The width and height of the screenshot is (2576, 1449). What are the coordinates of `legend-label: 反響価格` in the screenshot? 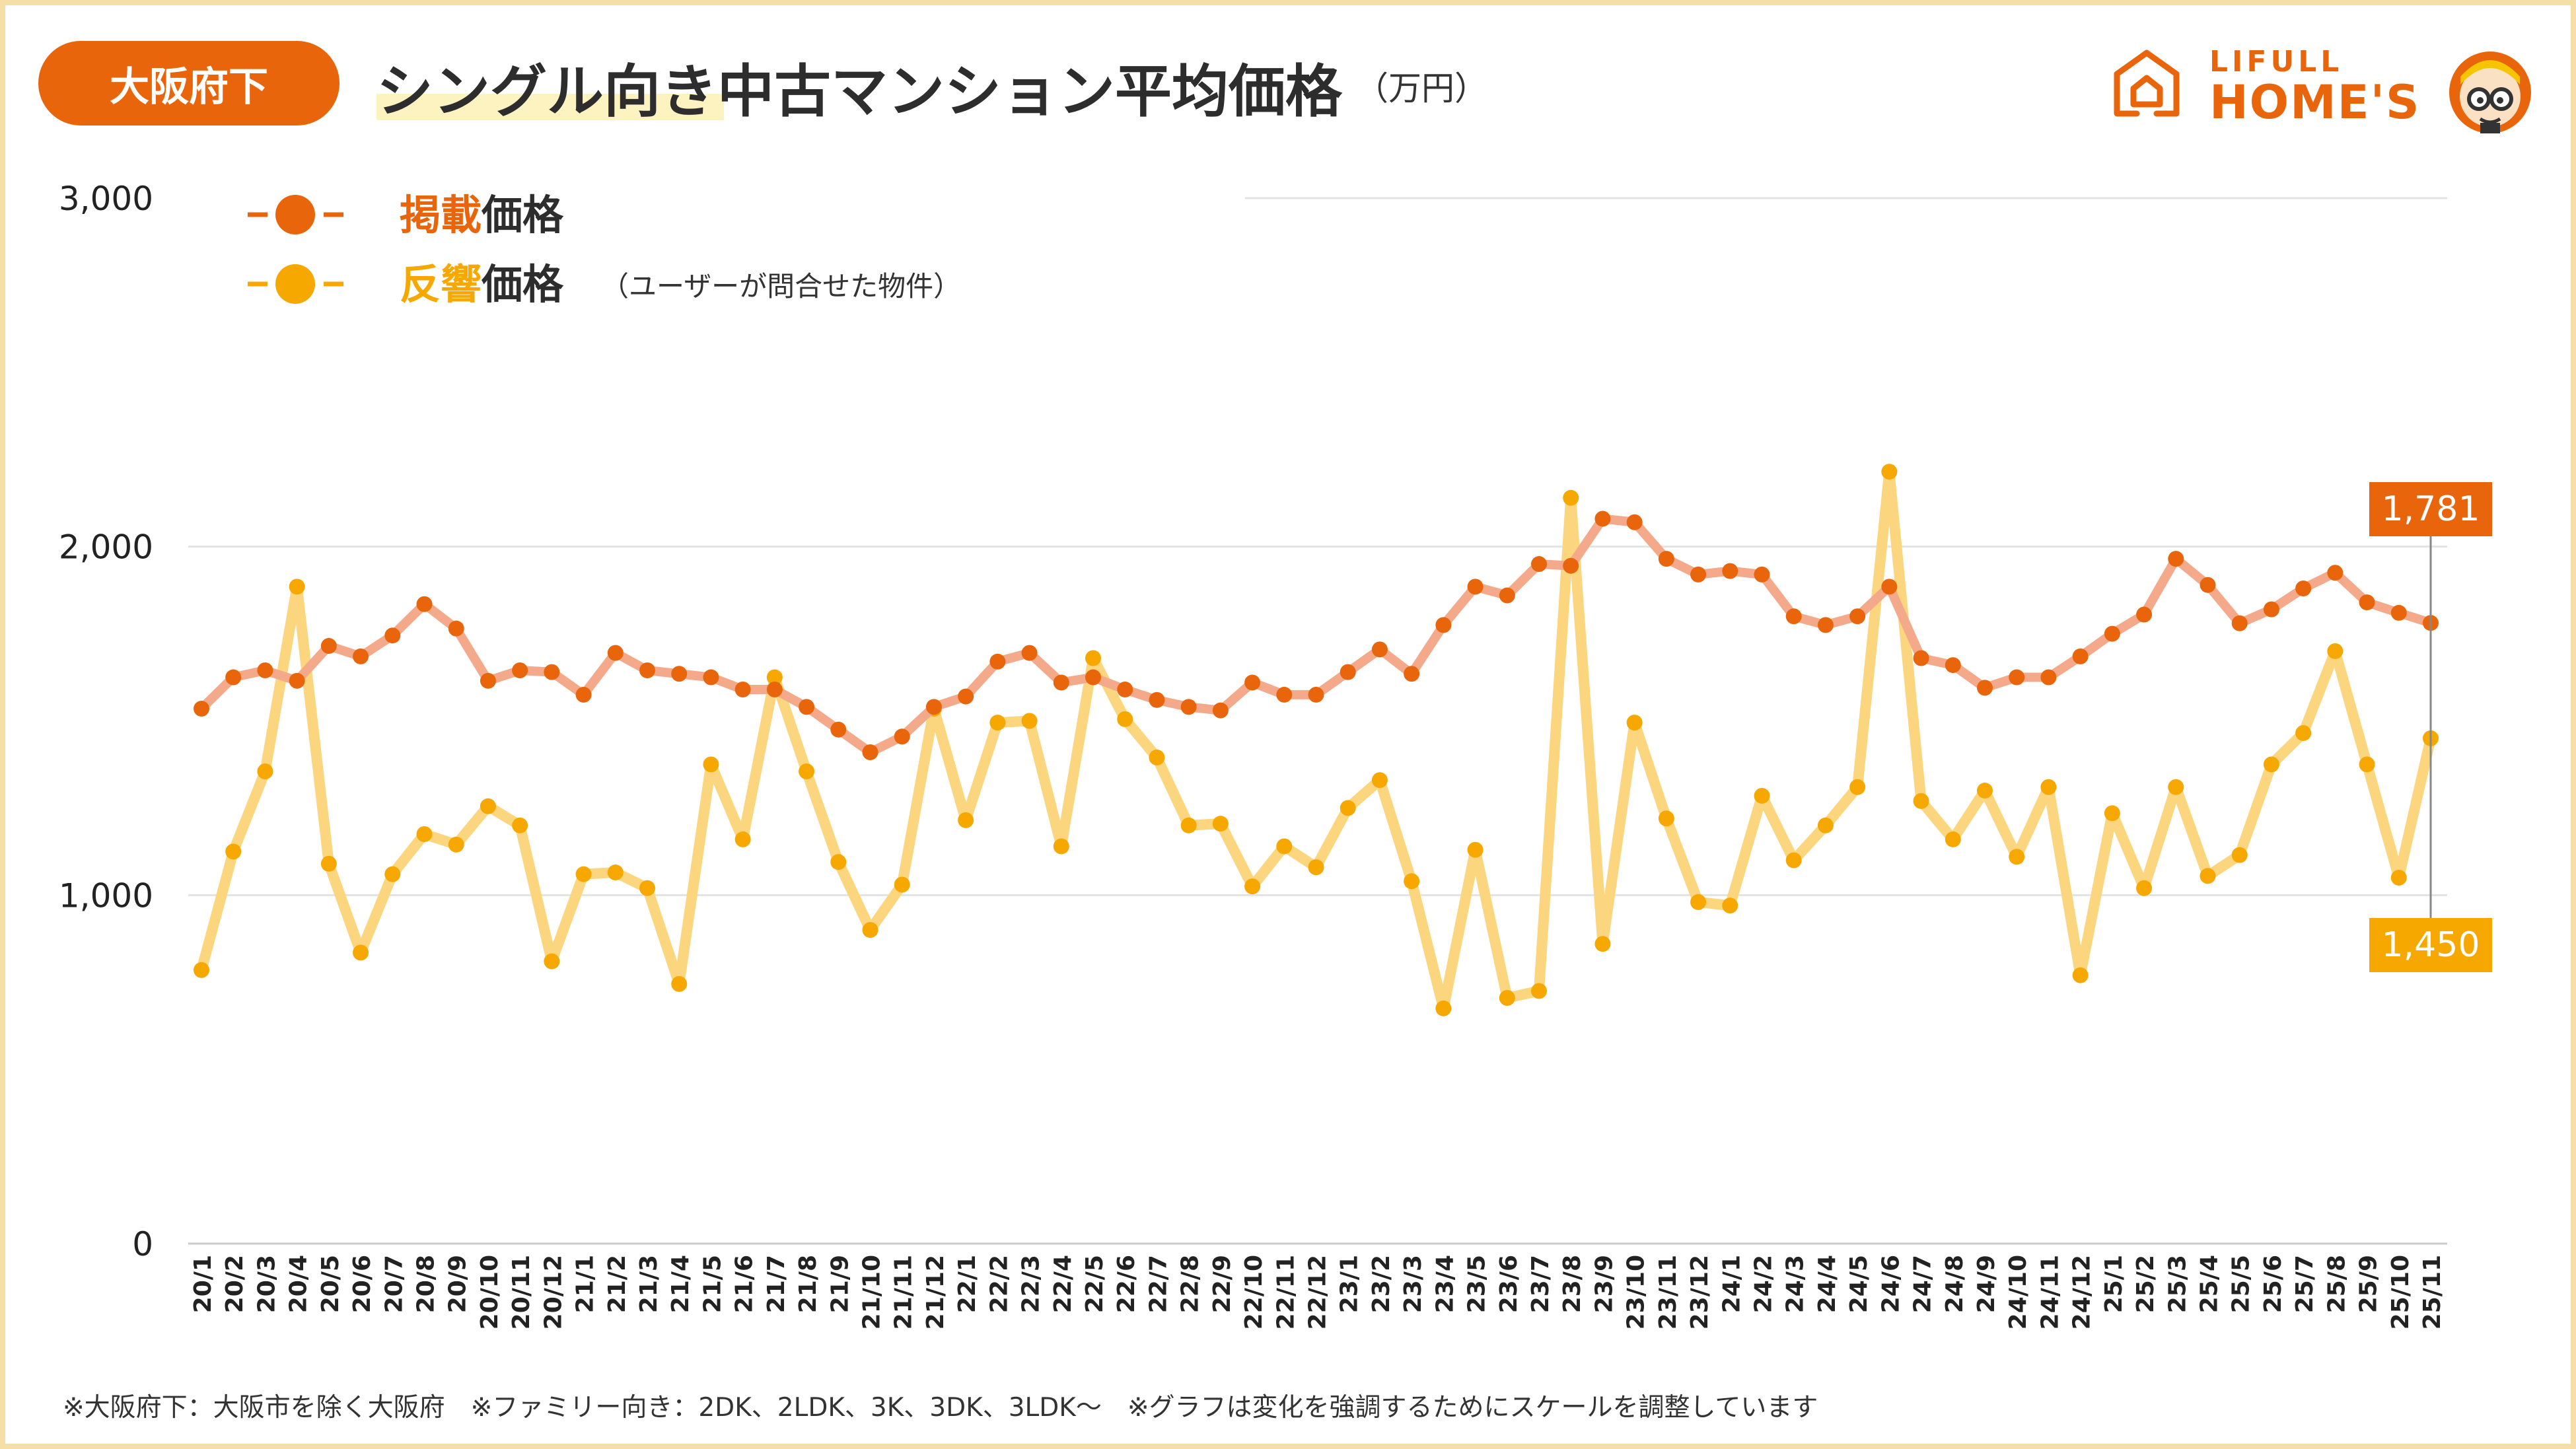 It's located at (482, 284).